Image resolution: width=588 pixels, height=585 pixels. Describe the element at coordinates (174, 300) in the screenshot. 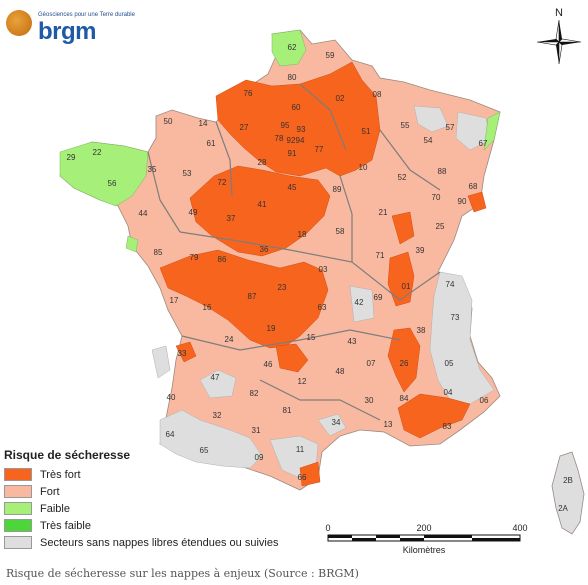

I see `department-label-17: 17` at that location.